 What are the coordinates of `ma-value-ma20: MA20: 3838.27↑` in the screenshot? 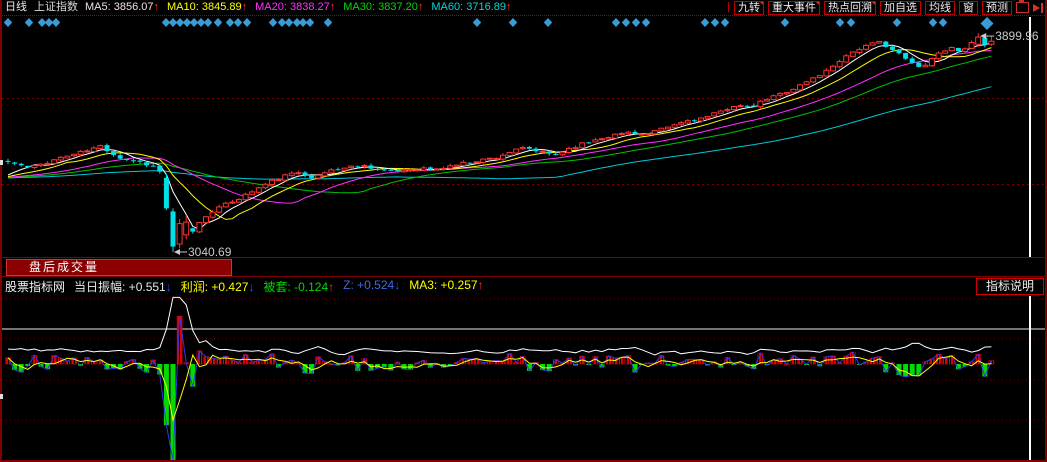 It's located at (295, 7).